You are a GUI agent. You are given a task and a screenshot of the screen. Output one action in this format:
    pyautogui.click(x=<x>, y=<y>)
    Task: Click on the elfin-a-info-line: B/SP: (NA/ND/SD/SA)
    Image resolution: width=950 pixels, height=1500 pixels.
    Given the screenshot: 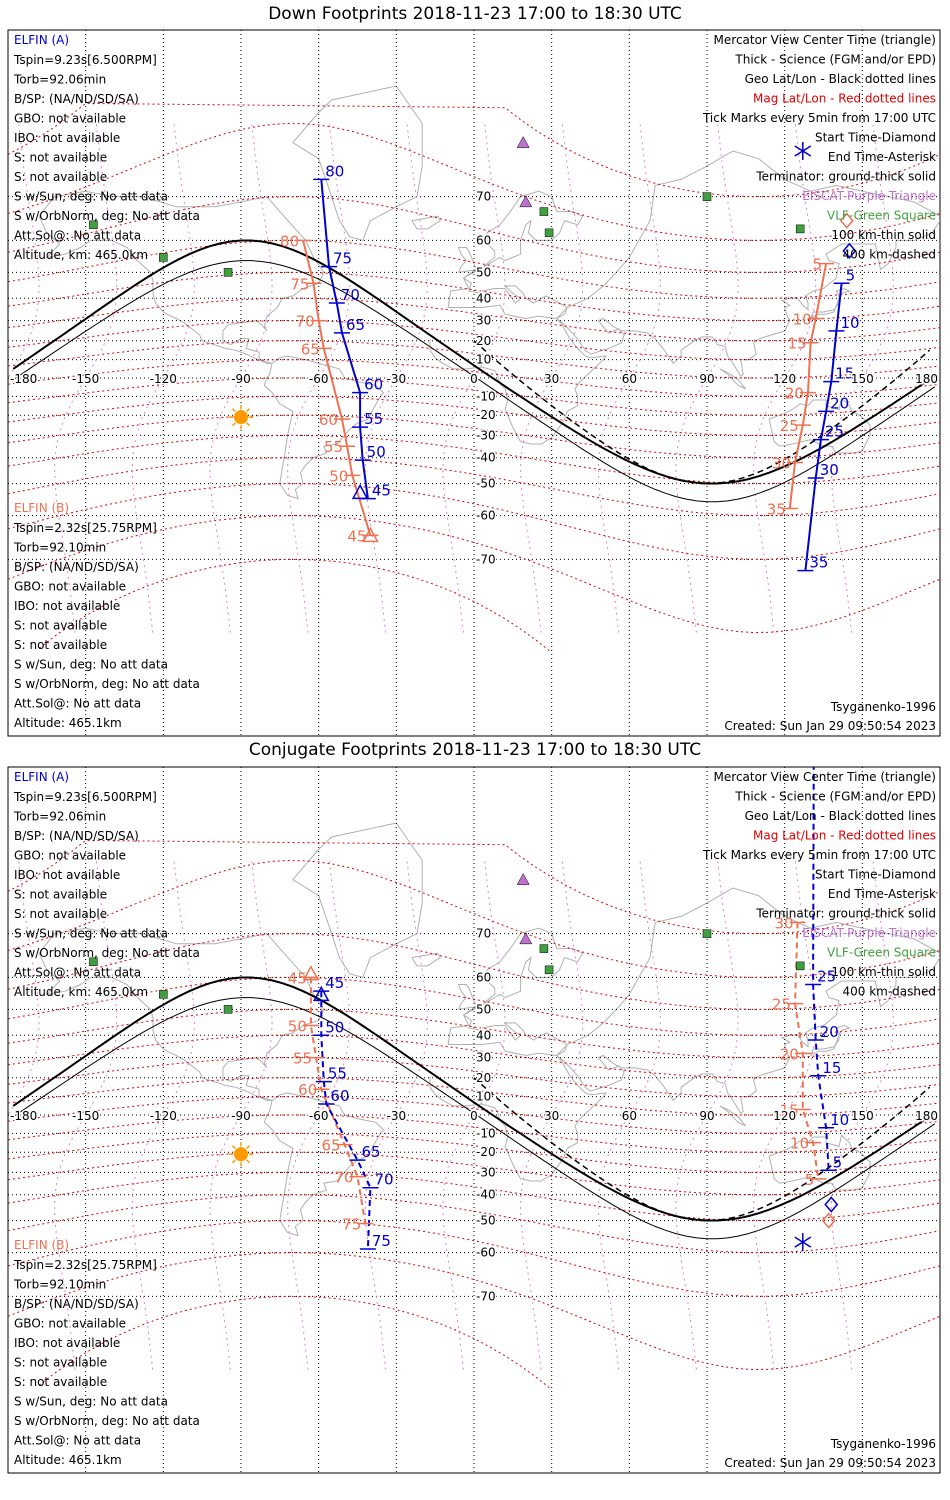 What is the action you would take?
    pyautogui.click(x=76, y=836)
    